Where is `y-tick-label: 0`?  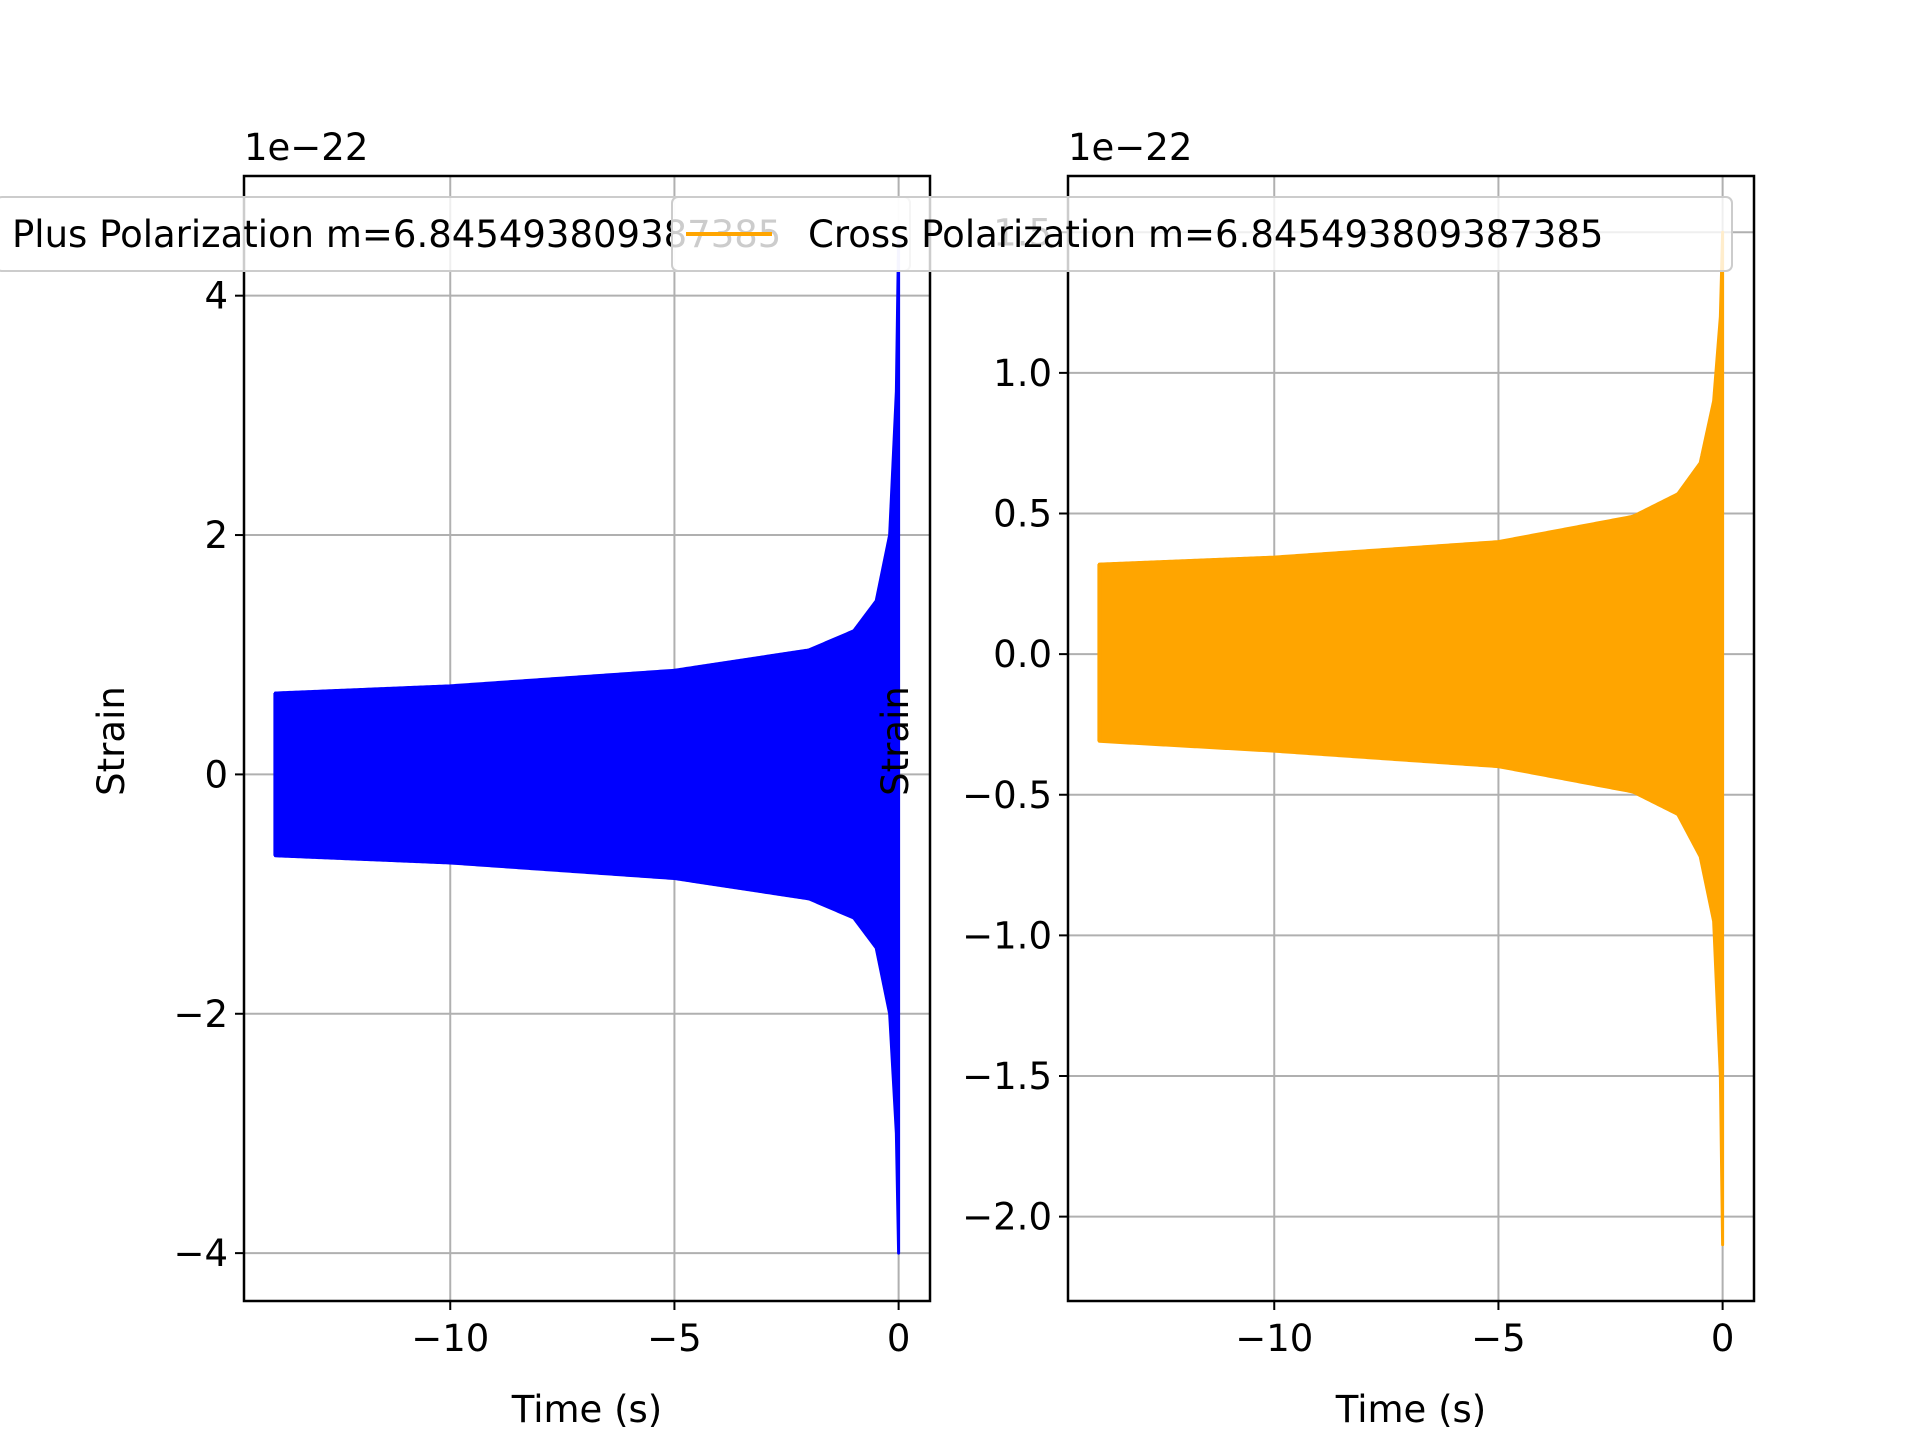 y-tick-label: 0 is located at coordinates (216, 774).